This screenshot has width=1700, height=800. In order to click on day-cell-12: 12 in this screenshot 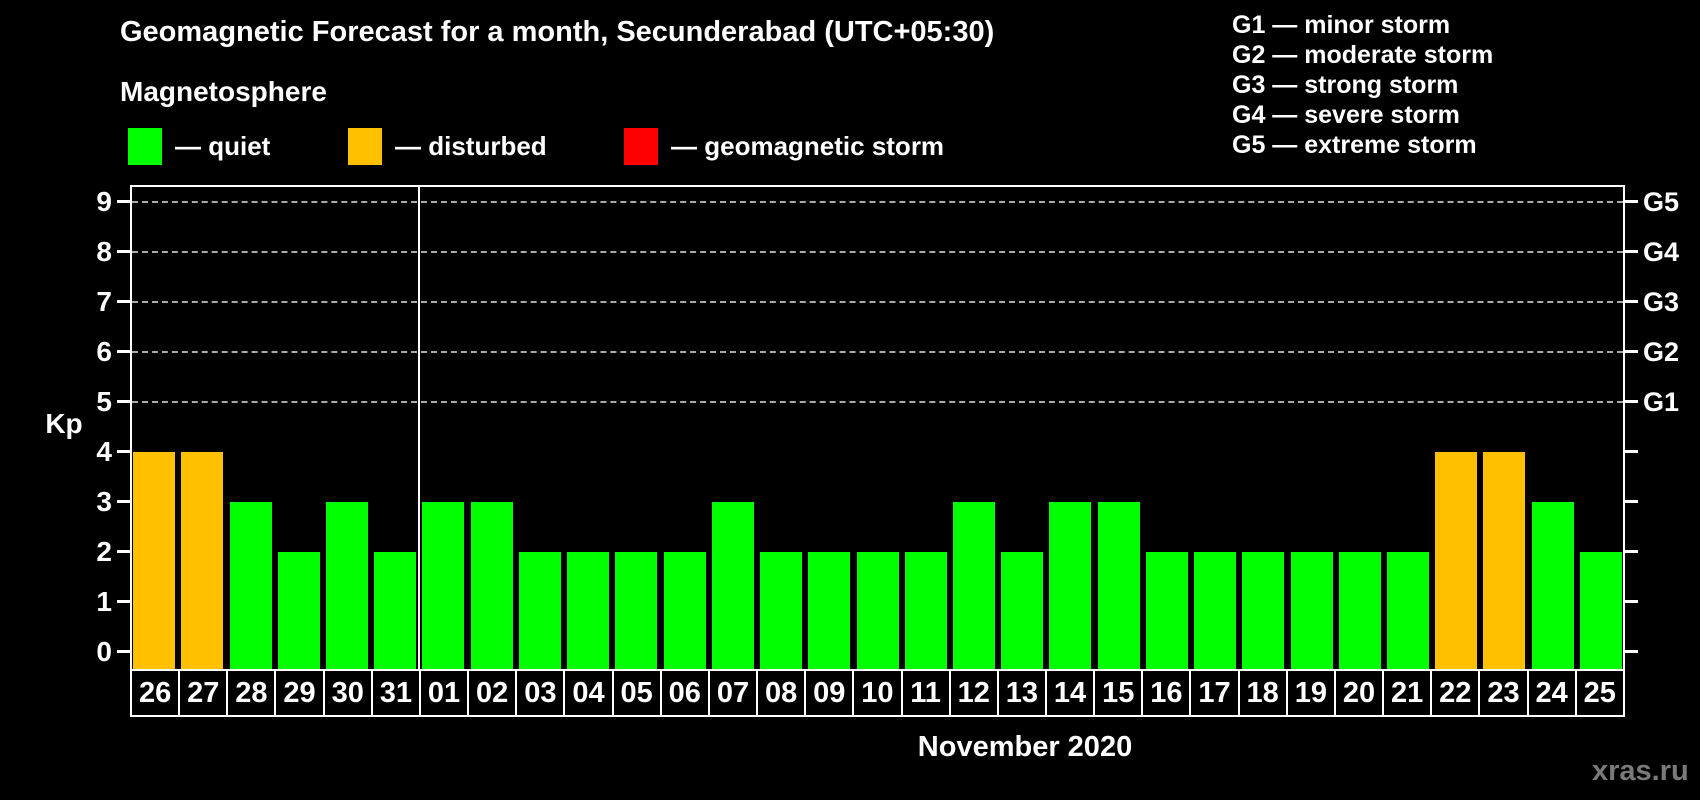, I will do `click(975, 693)`.